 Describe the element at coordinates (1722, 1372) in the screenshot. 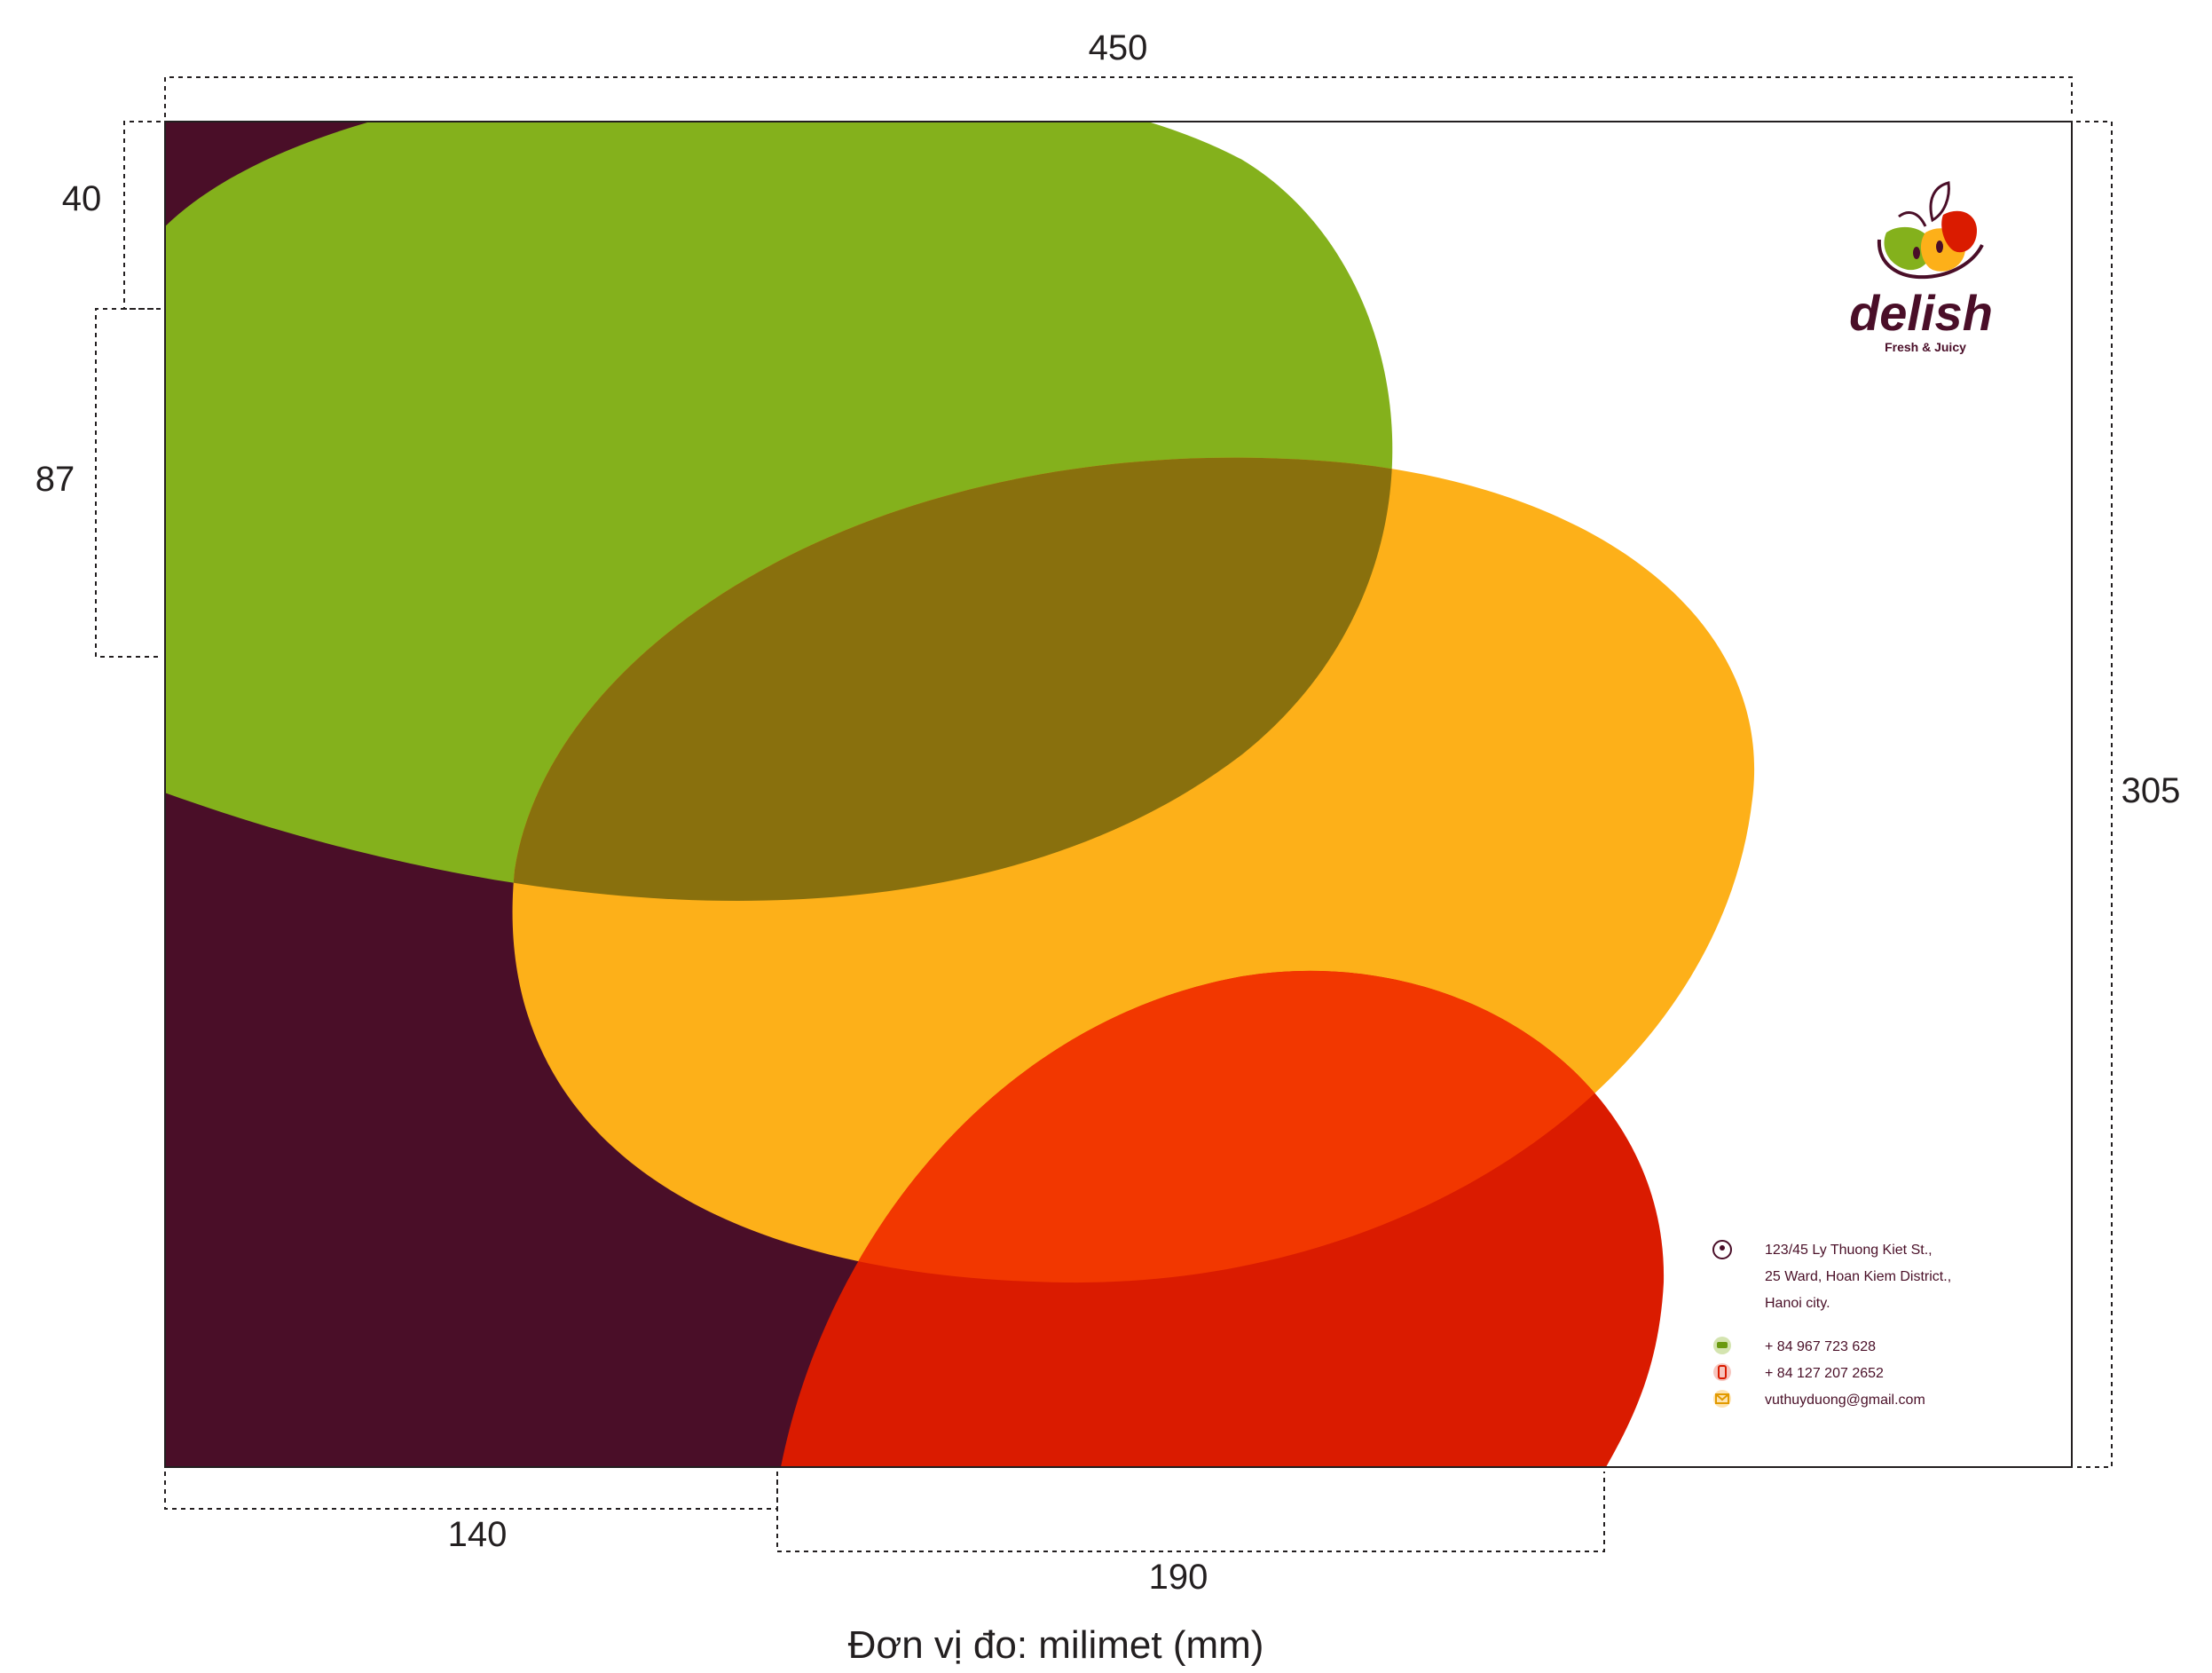

I see `mobile-phone-icon` at that location.